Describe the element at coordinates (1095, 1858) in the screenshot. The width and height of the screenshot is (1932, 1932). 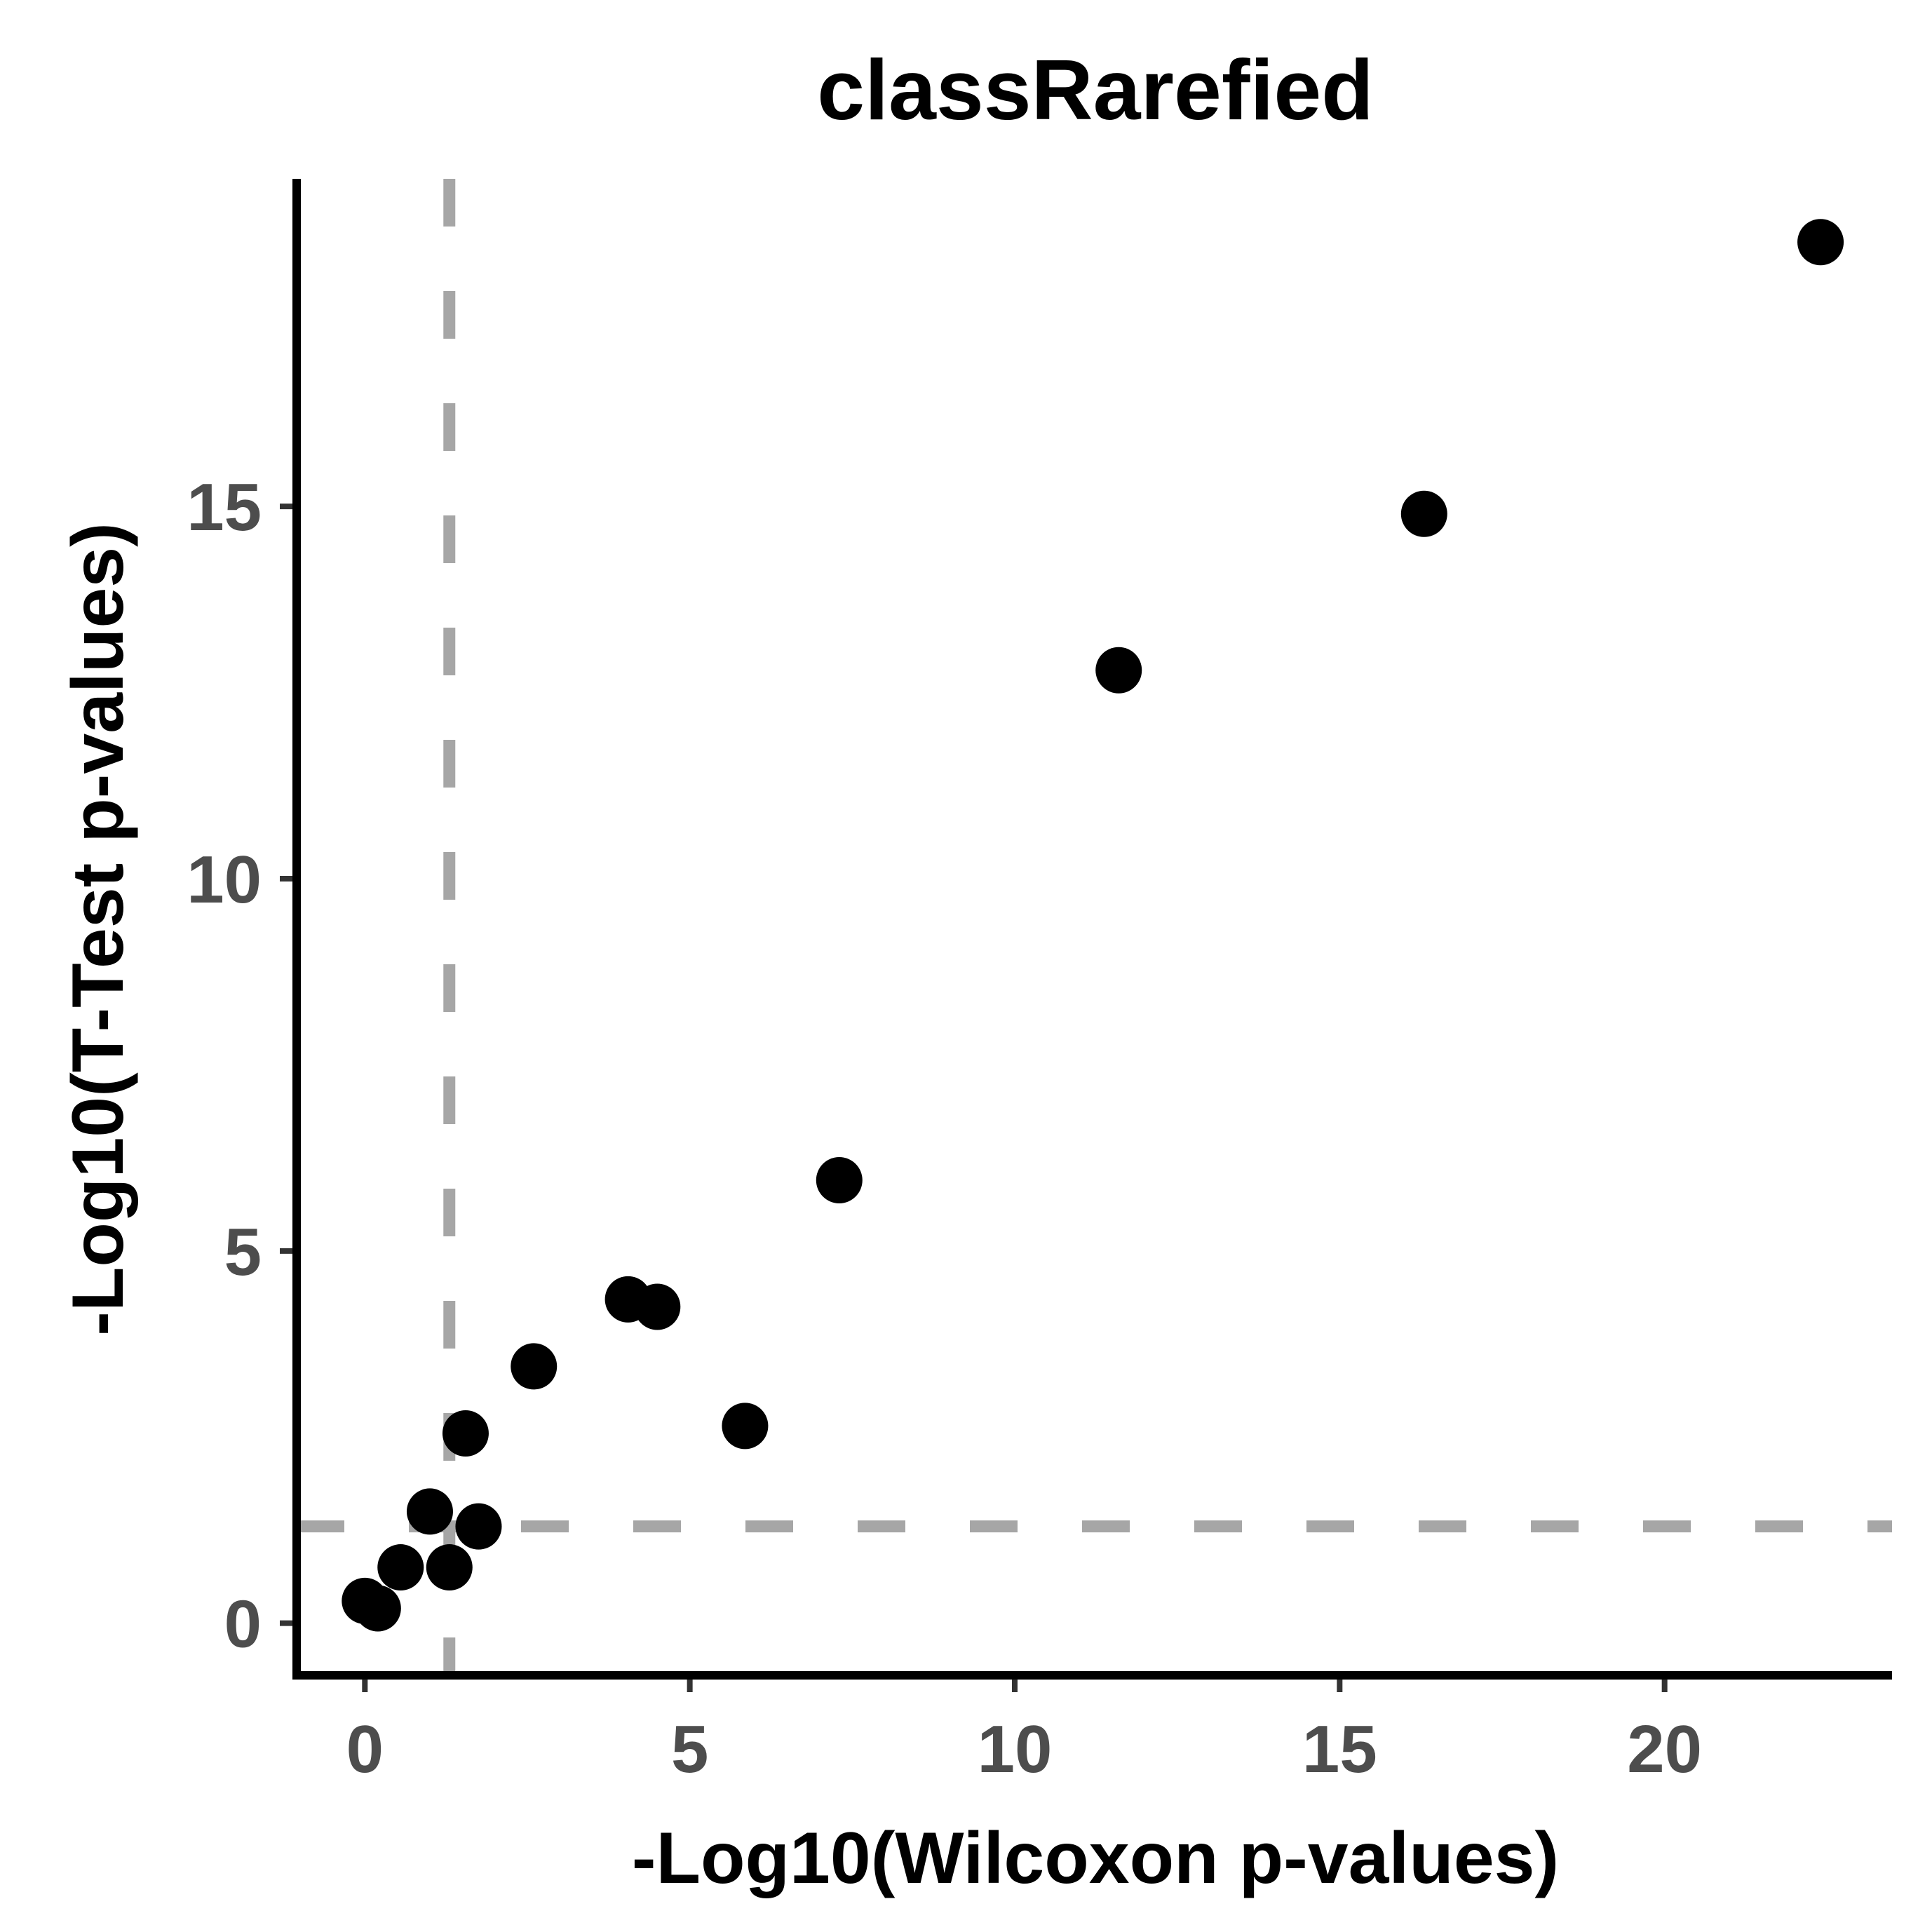
I see `x-axis-label: -Log10(Wilcoxon p-values)` at that location.